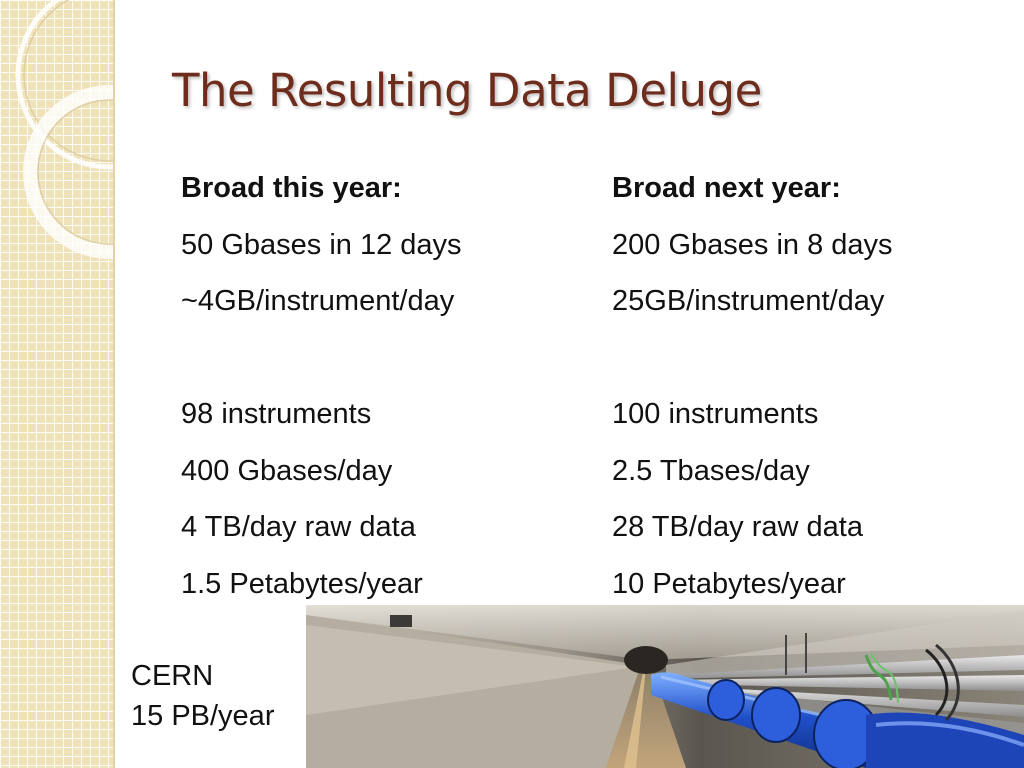 Image resolution: width=1024 pixels, height=768 pixels. I want to click on right-line-5: 28 TB/day raw data, so click(737, 527).